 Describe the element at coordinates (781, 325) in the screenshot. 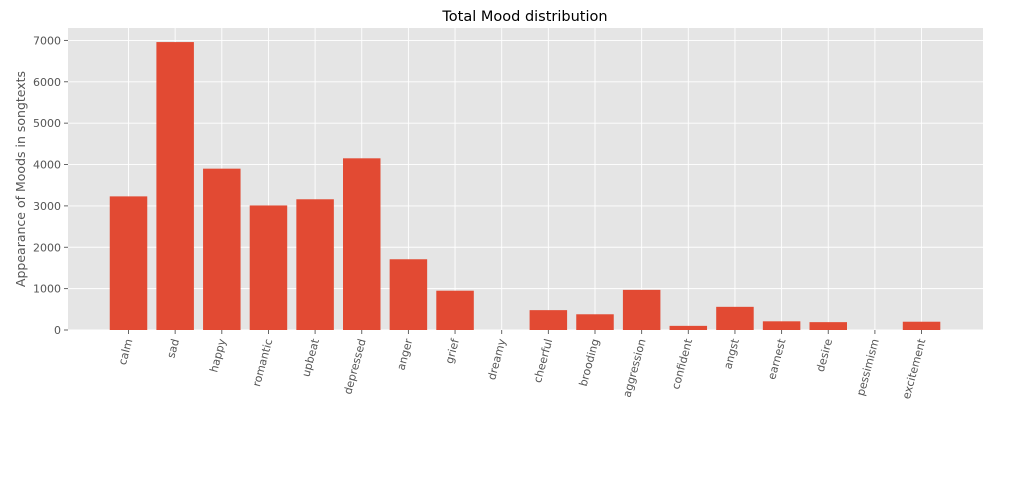

I see `bar-earnest` at that location.